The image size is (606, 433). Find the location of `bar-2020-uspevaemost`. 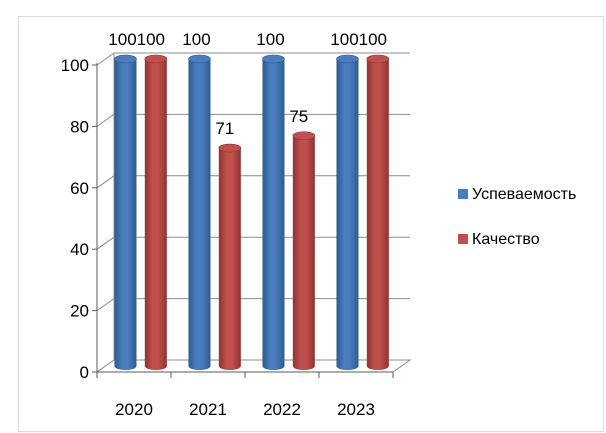

bar-2020-uspevaemost is located at coordinates (125, 212).